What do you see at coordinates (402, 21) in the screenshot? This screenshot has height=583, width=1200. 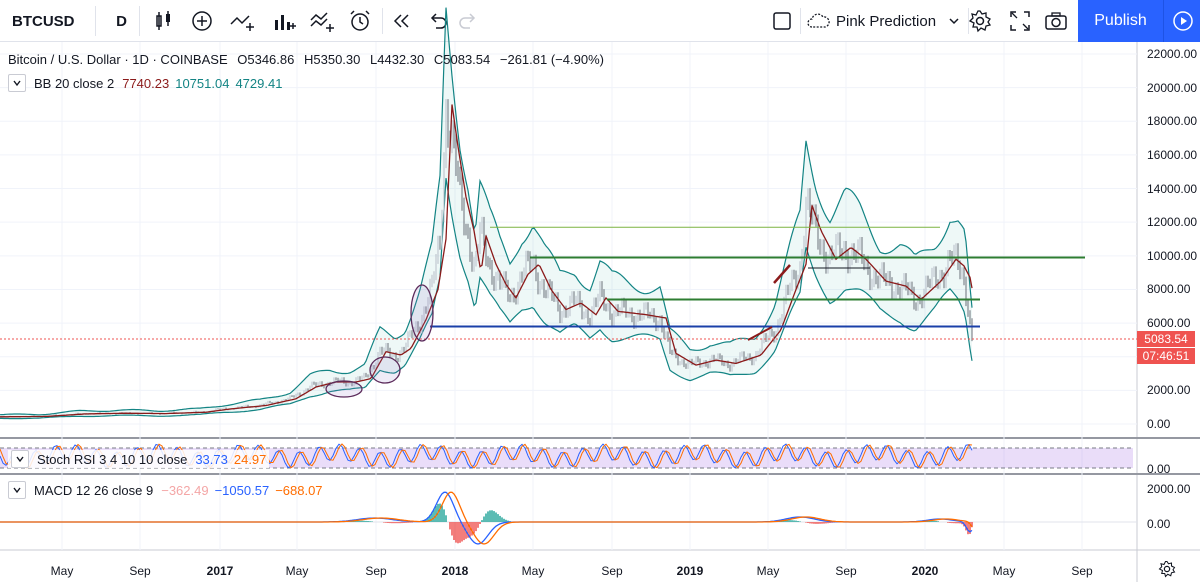 I see `replay-icon` at bounding box center [402, 21].